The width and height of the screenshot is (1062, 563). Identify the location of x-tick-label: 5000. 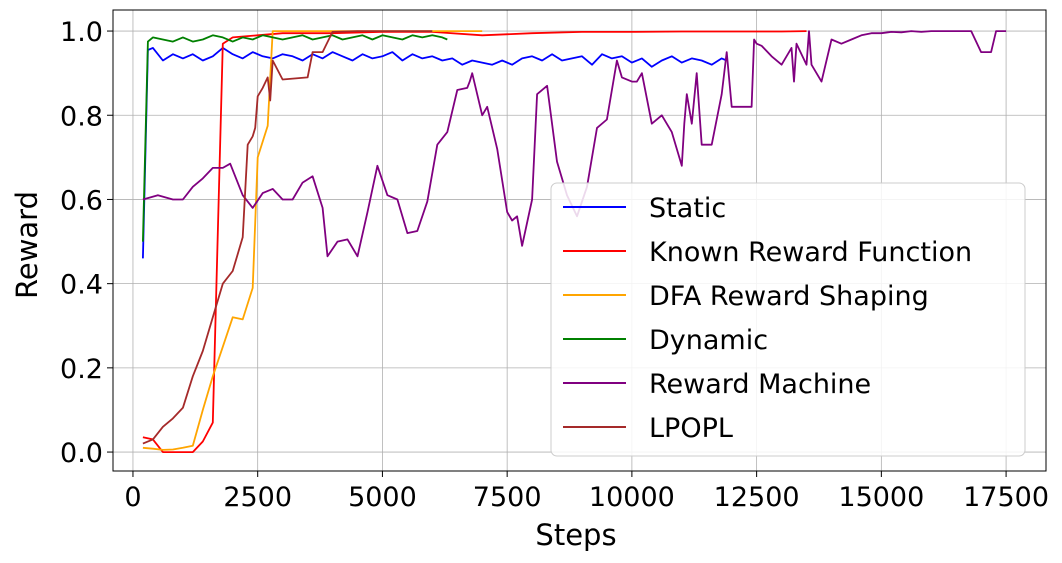
(382, 497).